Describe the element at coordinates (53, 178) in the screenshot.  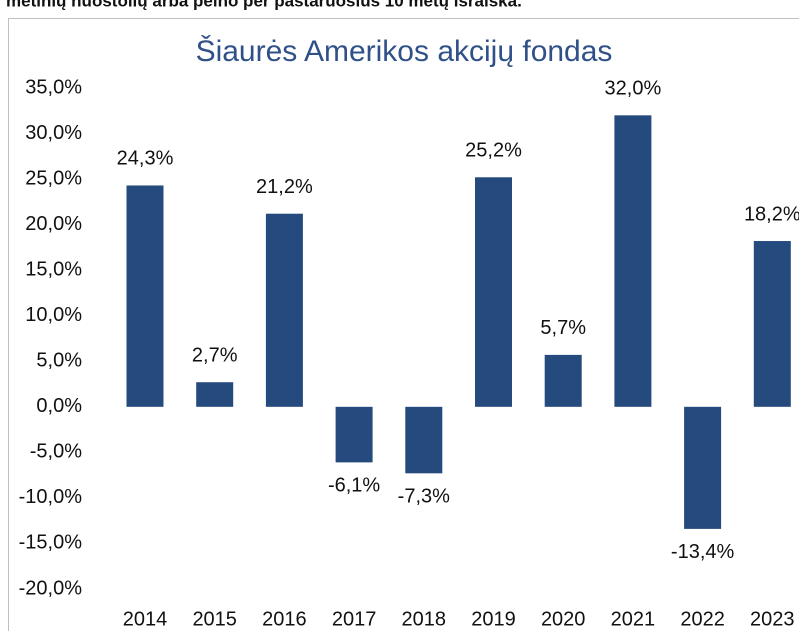
I see `y-tick-label: 25,0%` at that location.